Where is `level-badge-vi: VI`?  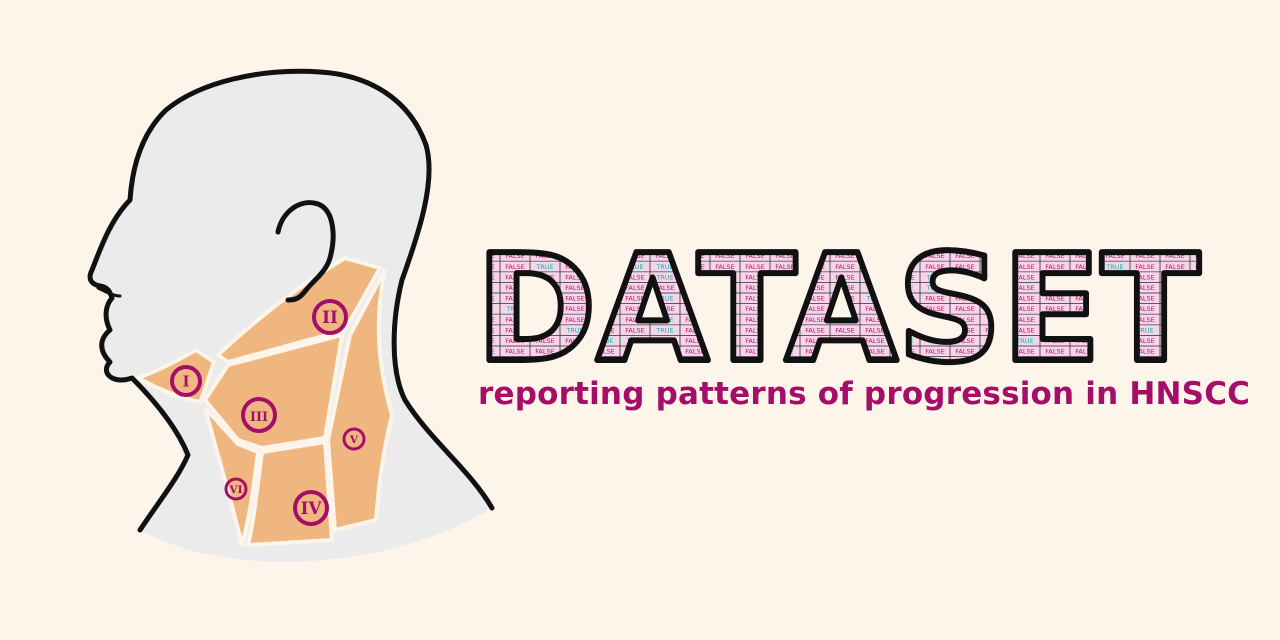 level-badge-vi: VI is located at coordinates (236, 489).